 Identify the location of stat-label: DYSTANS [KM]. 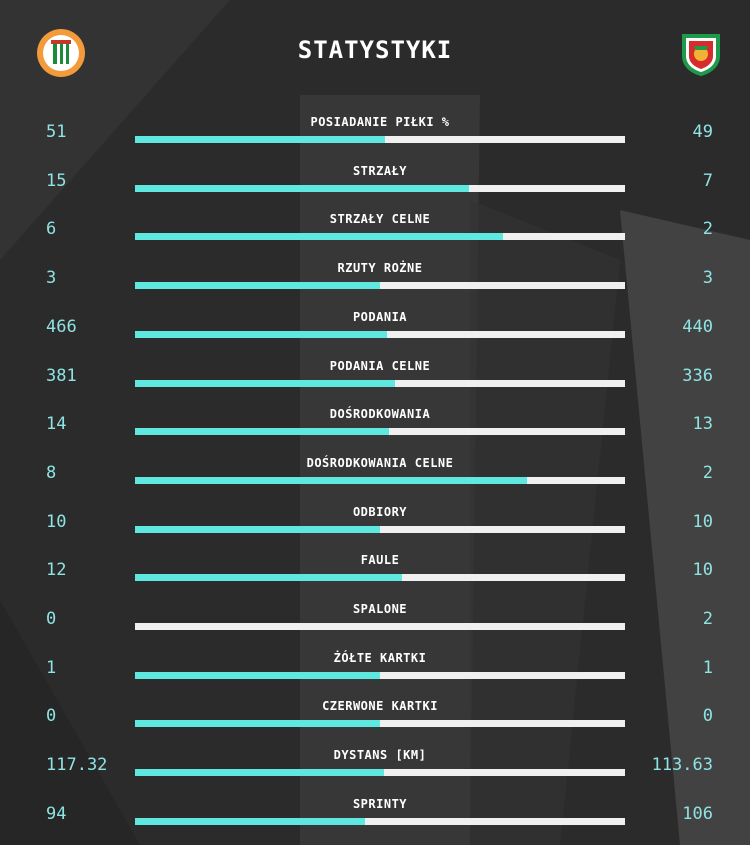
(380, 755).